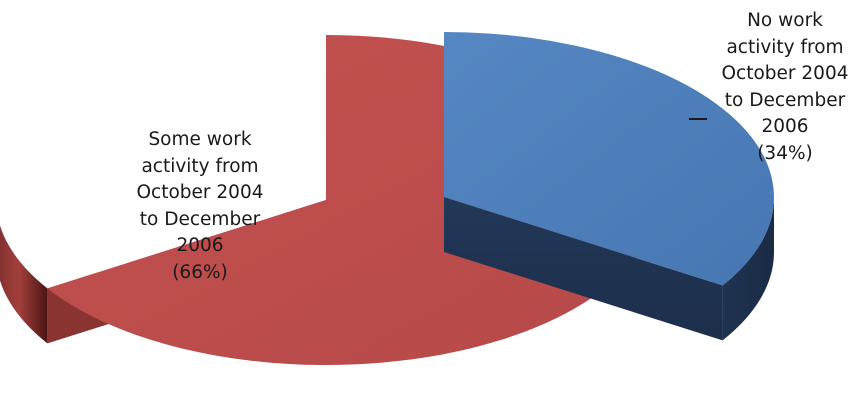  What do you see at coordinates (698, 119) in the screenshot?
I see `leader-line` at bounding box center [698, 119].